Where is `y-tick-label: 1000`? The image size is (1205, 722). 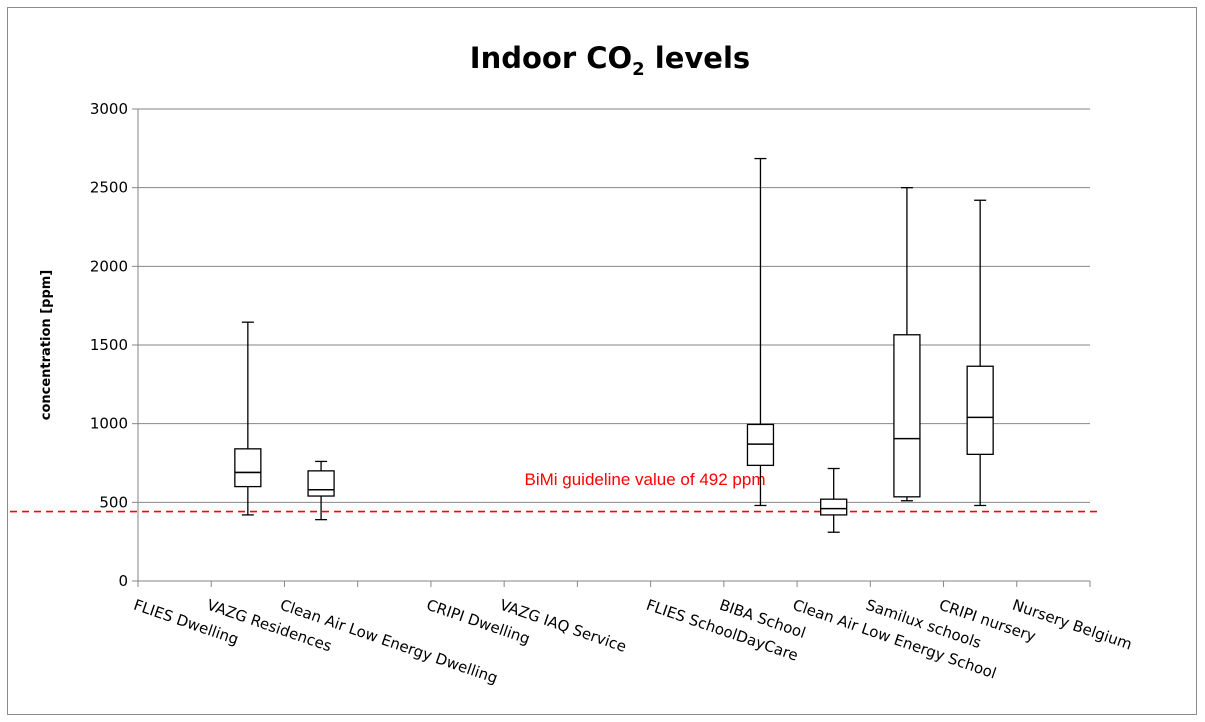
y-tick-label: 1000 is located at coordinates (109, 424).